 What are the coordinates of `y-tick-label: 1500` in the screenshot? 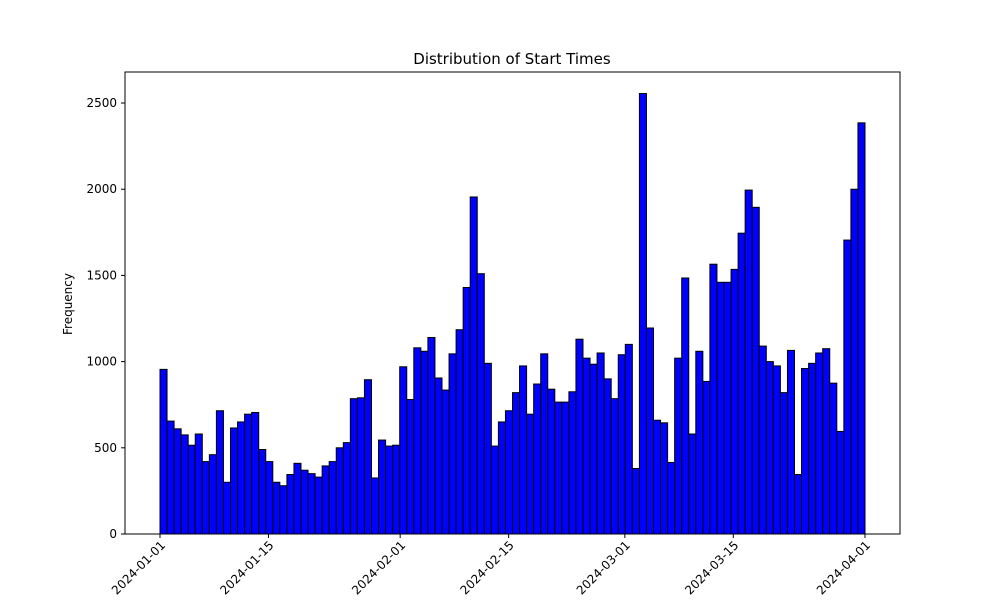 It's located at (101, 275).